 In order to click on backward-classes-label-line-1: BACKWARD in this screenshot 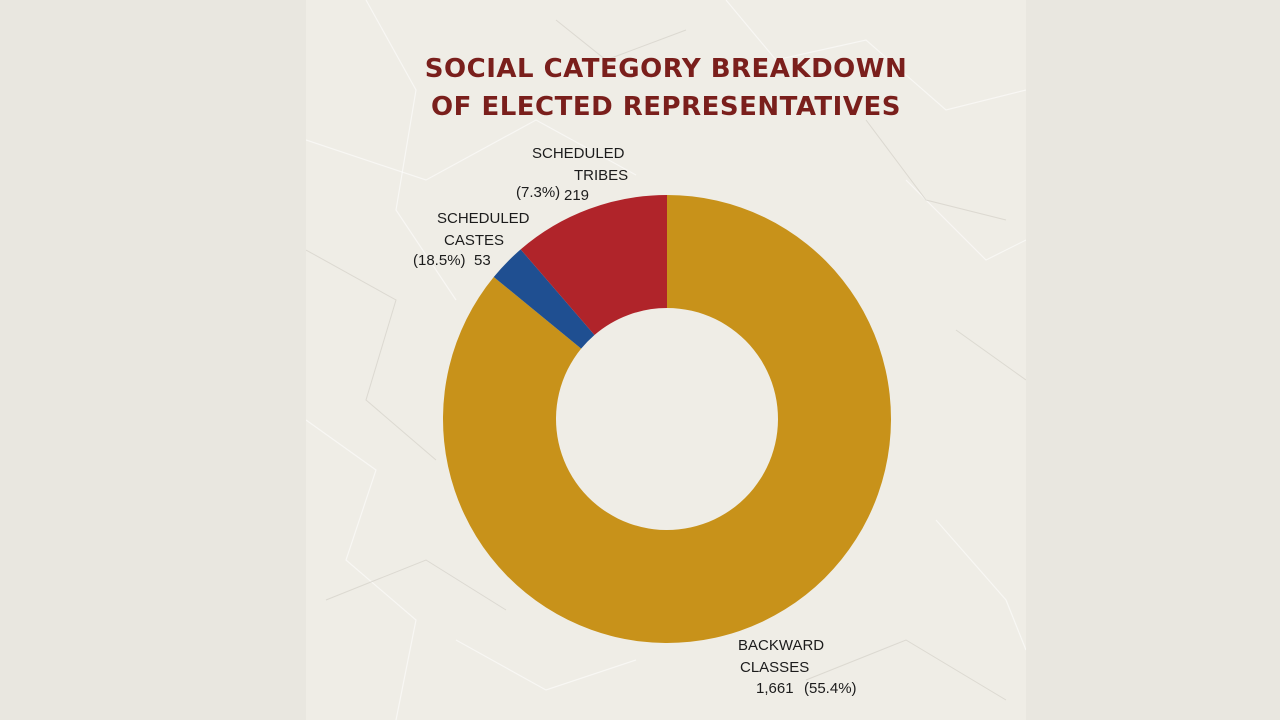, I will do `click(781, 645)`.